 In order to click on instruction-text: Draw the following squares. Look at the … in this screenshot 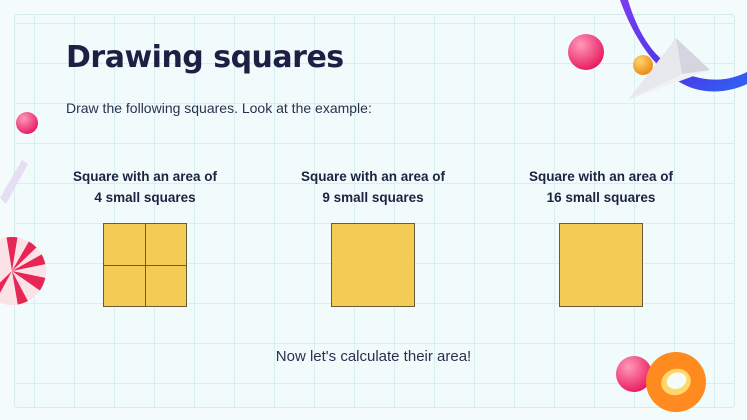, I will do `click(219, 108)`.